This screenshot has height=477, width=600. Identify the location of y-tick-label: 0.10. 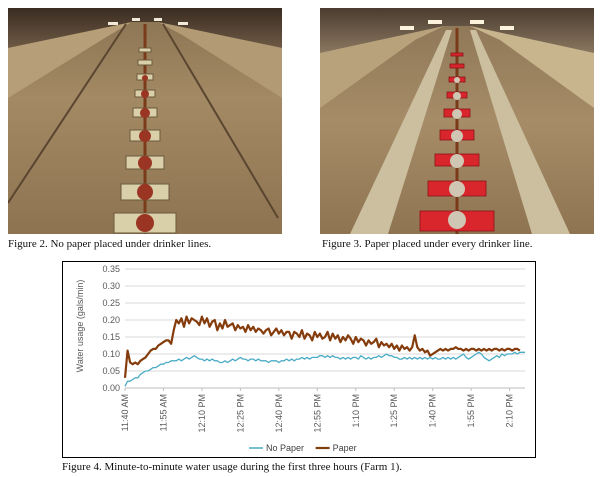
(111, 354).